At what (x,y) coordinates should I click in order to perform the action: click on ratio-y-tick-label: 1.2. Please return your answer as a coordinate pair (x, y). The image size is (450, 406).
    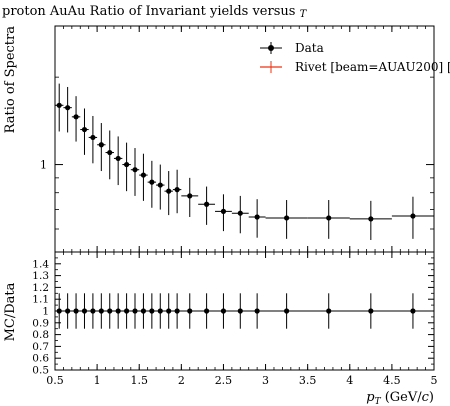
    Looking at the image, I should click on (40, 288).